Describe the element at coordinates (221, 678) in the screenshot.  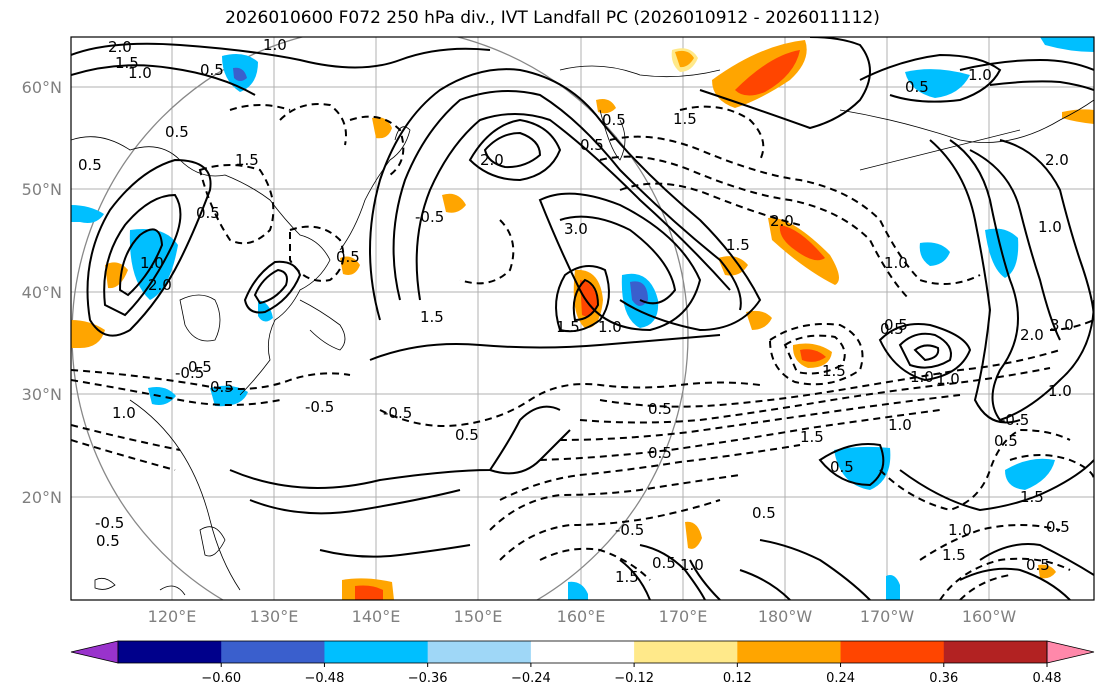
I see `colorbar-tick-label: −0.60` at that location.